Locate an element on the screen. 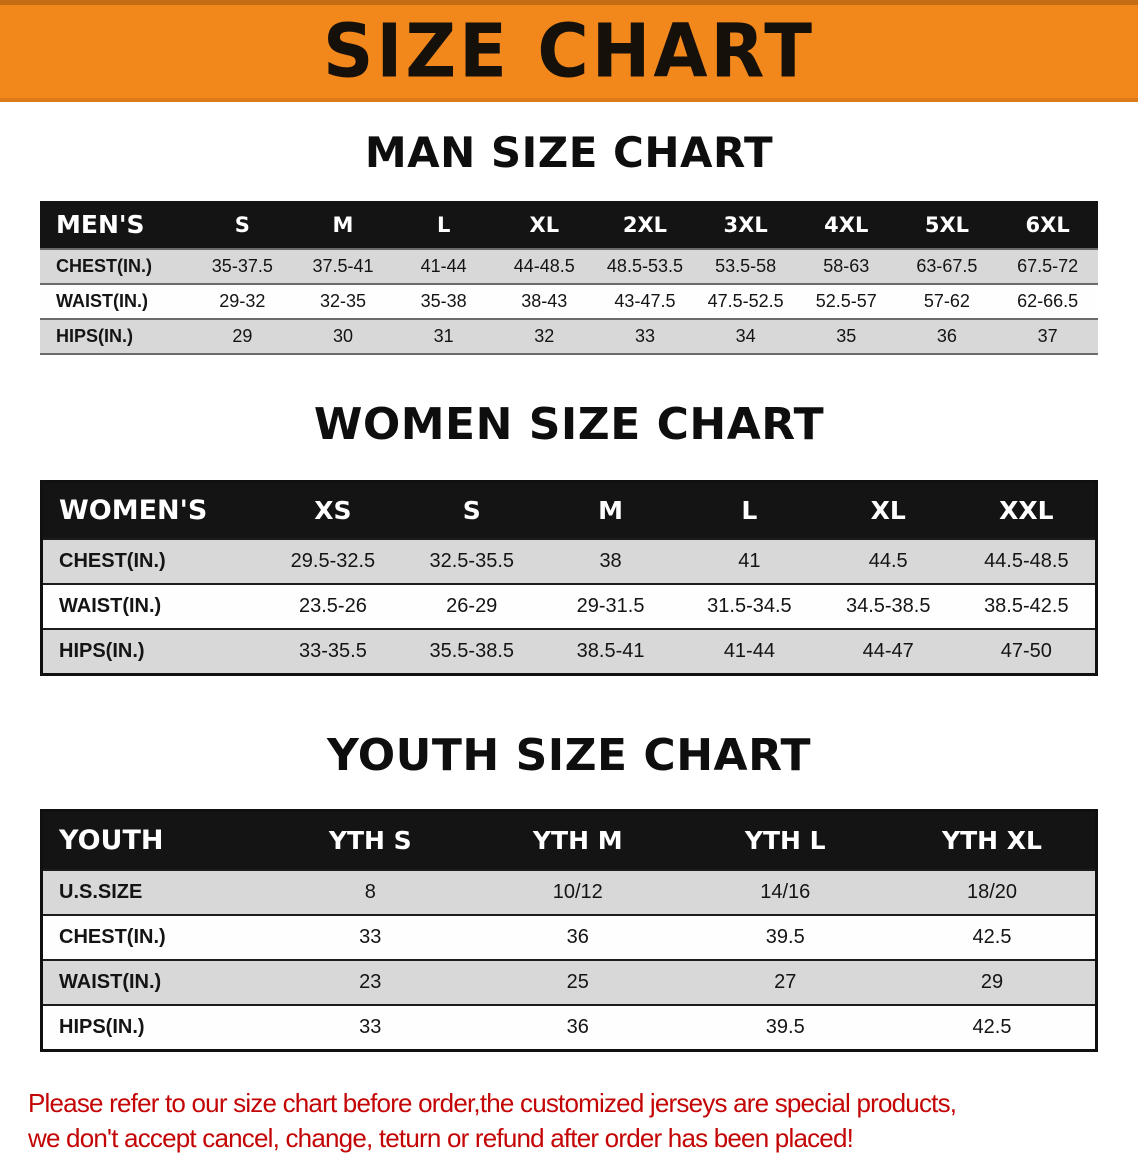 The height and width of the screenshot is (1168, 1138). value-cell: 29.5-32.5 is located at coordinates (333, 561).